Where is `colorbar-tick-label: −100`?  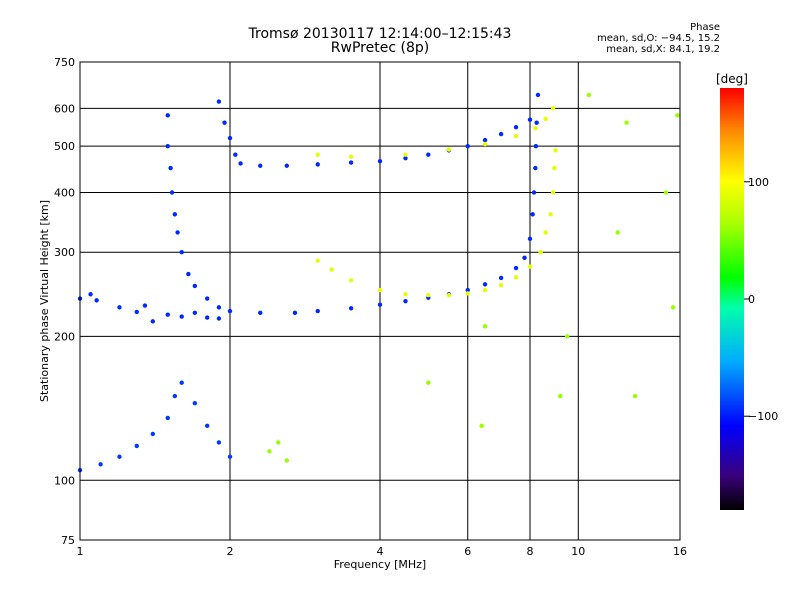 colorbar-tick-label: −100 is located at coordinates (763, 416).